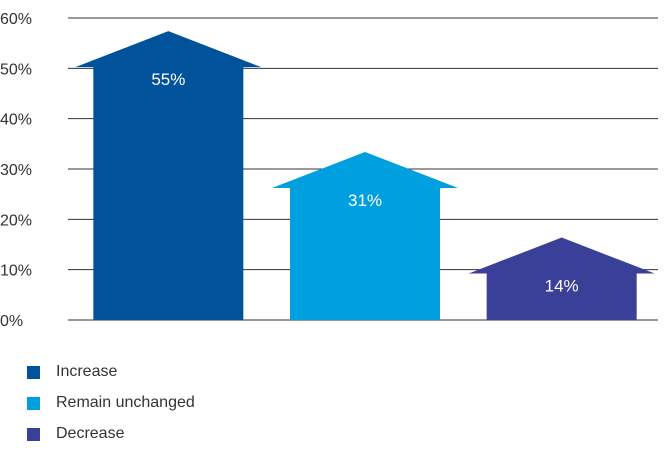 This screenshot has height=455, width=670. I want to click on legend-label-decrease: Decrease, so click(90, 433).